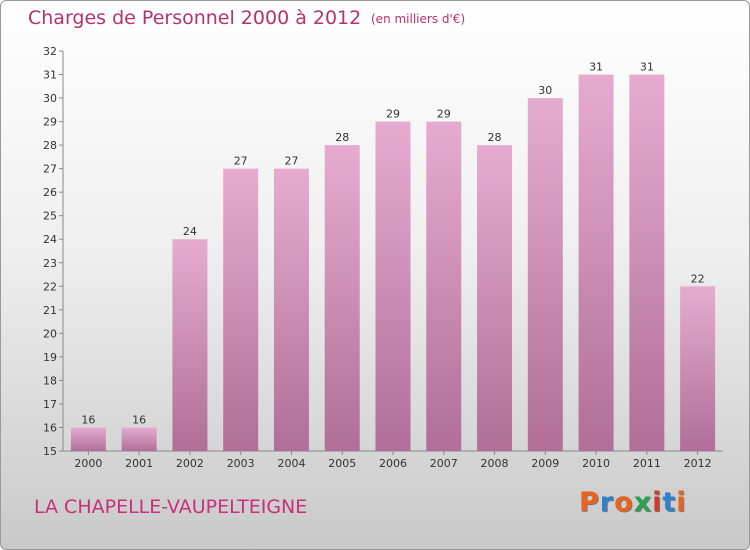 This screenshot has width=750, height=550. What do you see at coordinates (596, 463) in the screenshot?
I see `x-tick-label-2010: 2010` at bounding box center [596, 463].